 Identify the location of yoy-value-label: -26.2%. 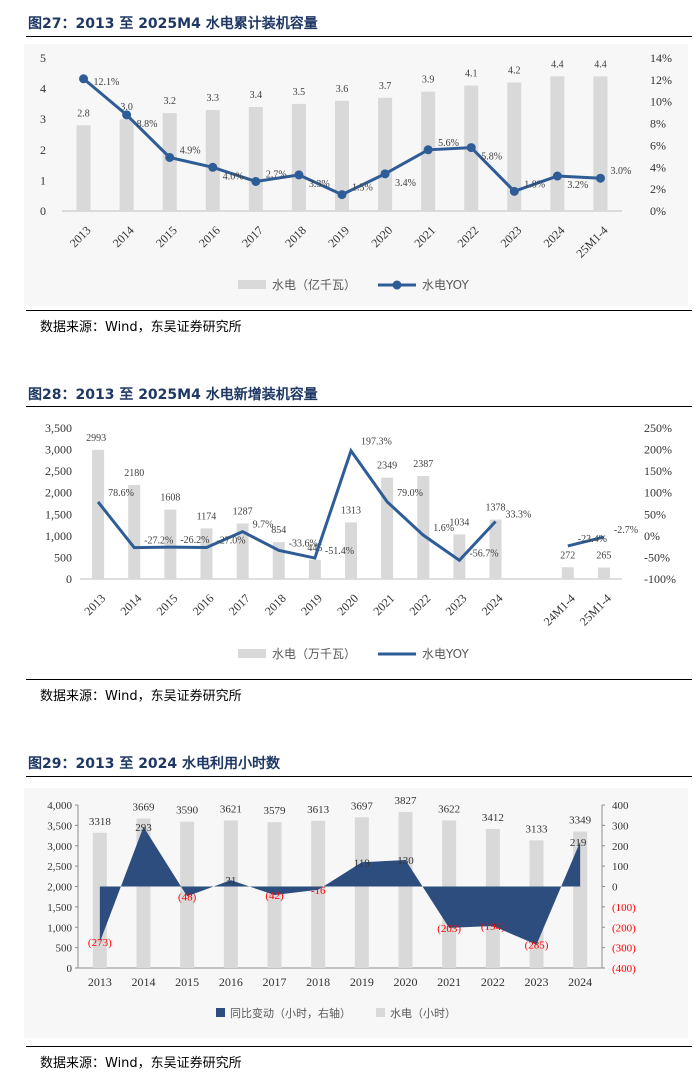
(194, 540).